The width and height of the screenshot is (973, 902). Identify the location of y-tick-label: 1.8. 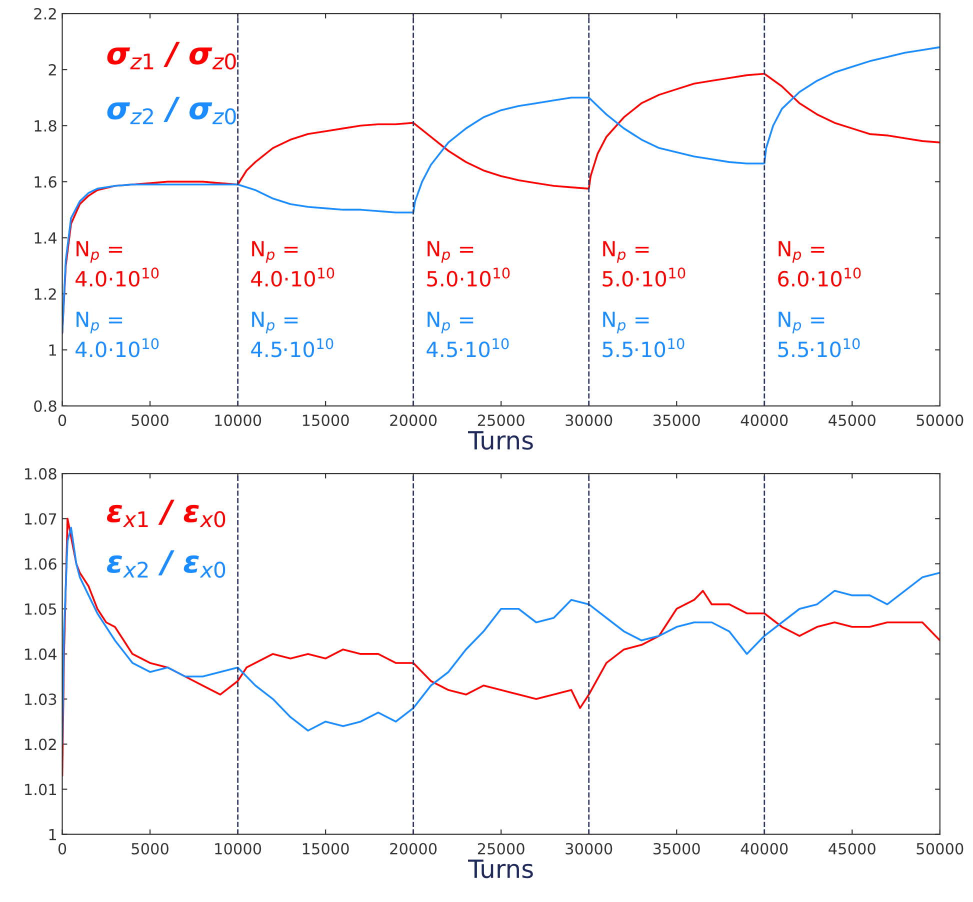
(45, 126).